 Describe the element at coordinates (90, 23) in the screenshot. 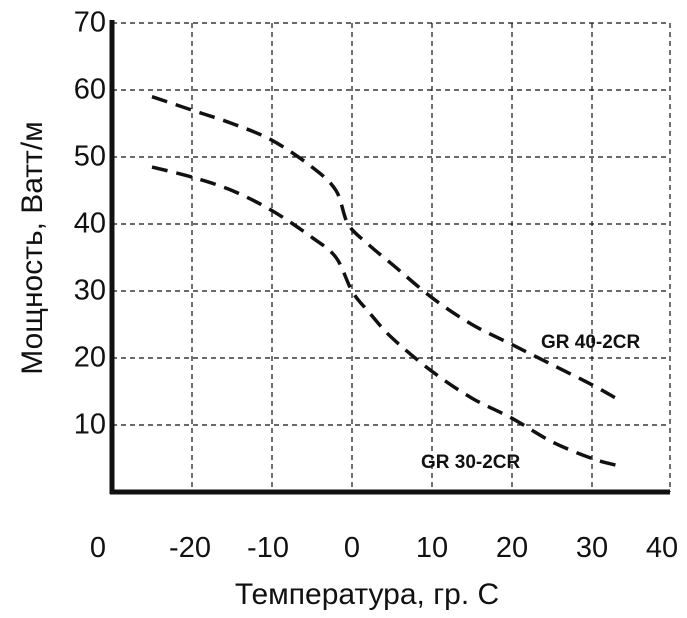

I see `y-tick-label: 70` at that location.